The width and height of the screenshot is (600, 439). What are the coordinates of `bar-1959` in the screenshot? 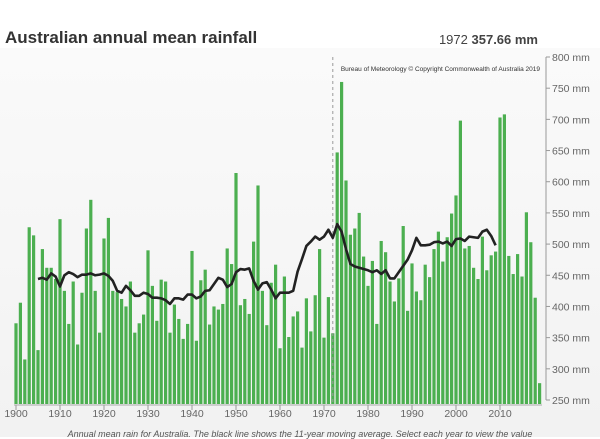 It's located at (276, 334).